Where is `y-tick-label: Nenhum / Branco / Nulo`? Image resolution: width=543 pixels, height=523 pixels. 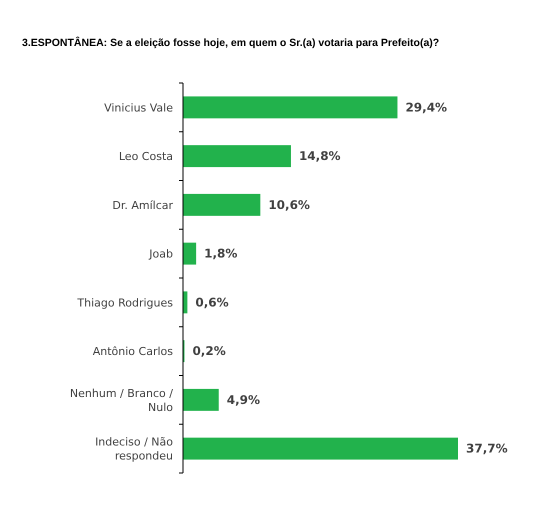 y-tick-label: Nenhum / Branco / Nulo is located at coordinates (122, 400).